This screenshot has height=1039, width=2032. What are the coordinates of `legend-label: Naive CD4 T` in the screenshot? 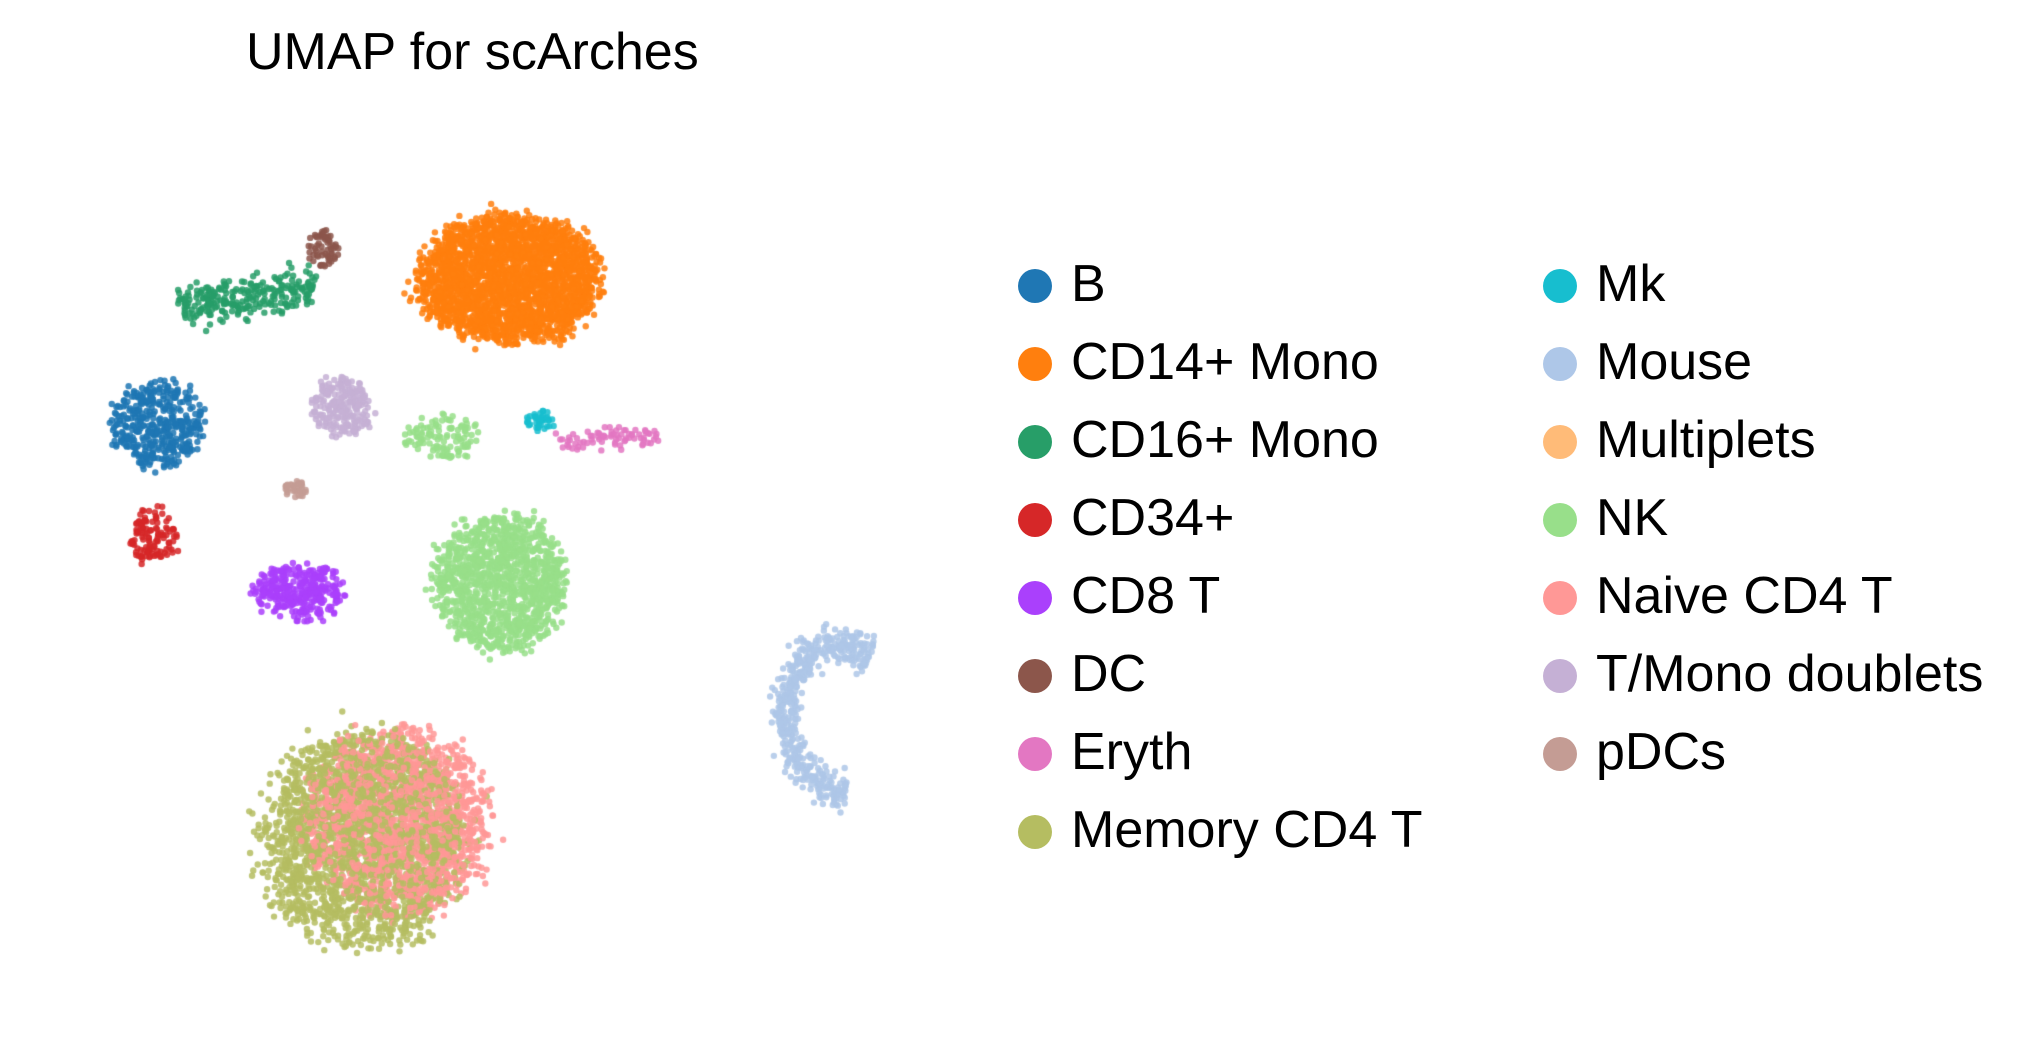 It's located at (1744, 596).